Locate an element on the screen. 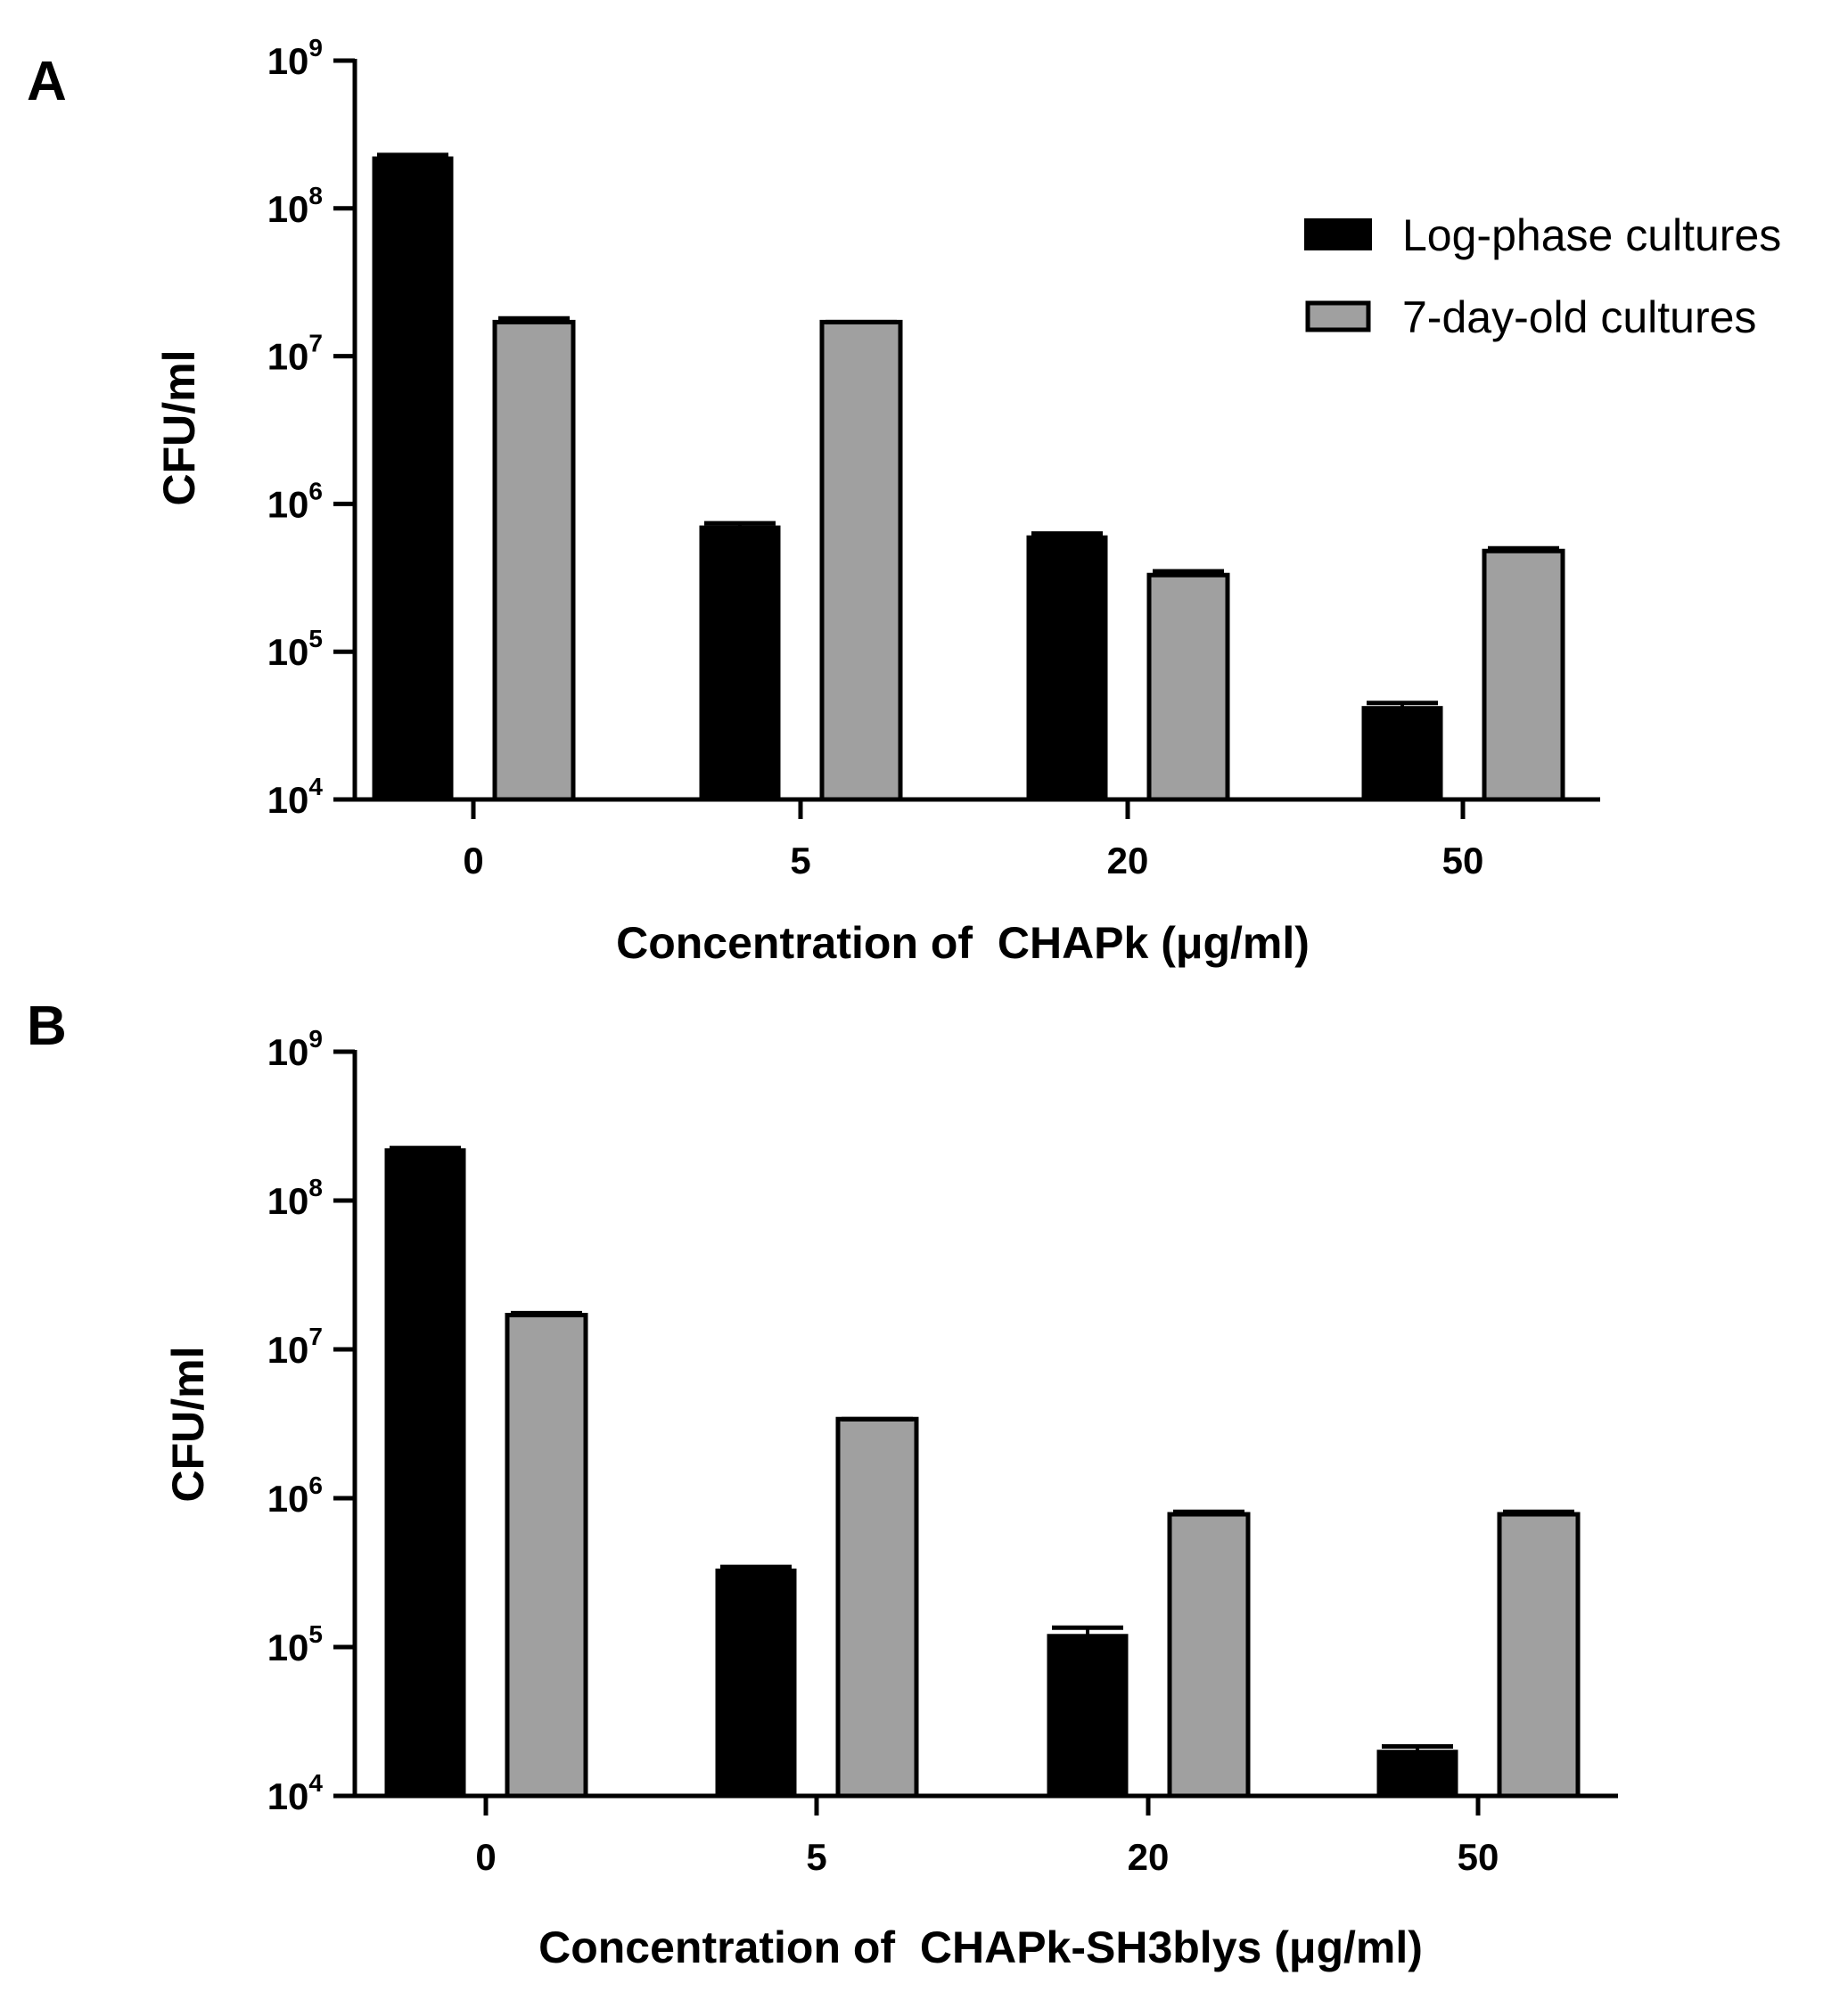  panel-b-x-tick-label-50: 50 is located at coordinates (1478, 1857).